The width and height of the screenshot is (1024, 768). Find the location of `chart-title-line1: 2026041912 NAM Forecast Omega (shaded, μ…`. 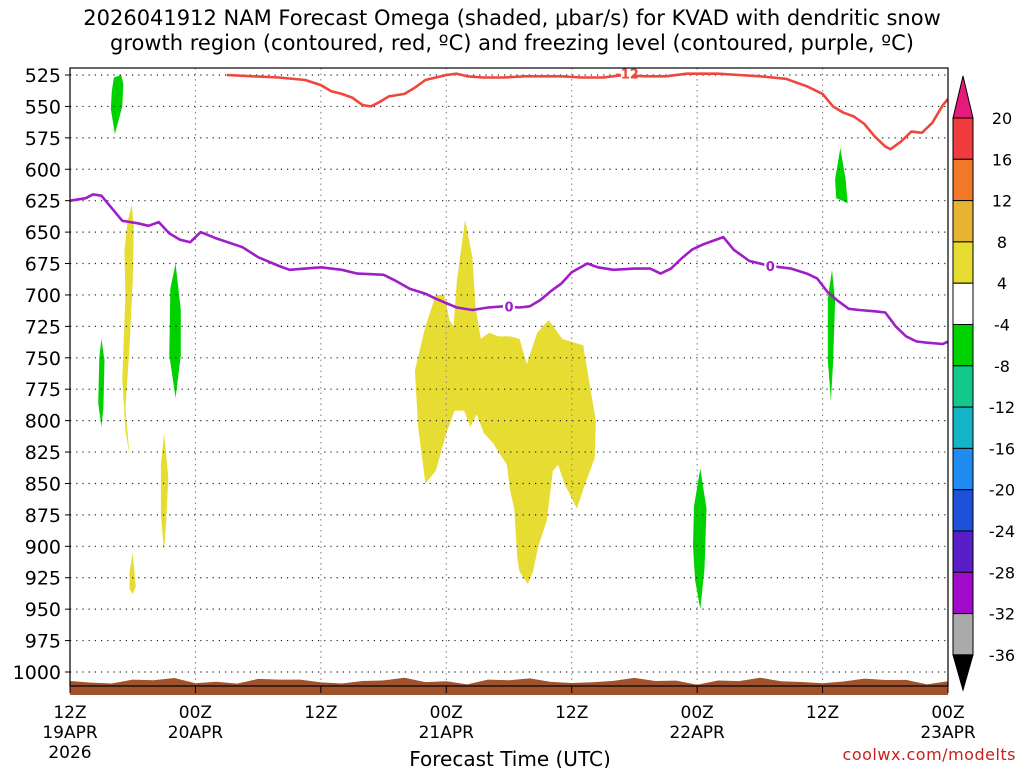

chart-title-line1: 2026041912 NAM Forecast Omega (shaded, μ… is located at coordinates (512, 18).